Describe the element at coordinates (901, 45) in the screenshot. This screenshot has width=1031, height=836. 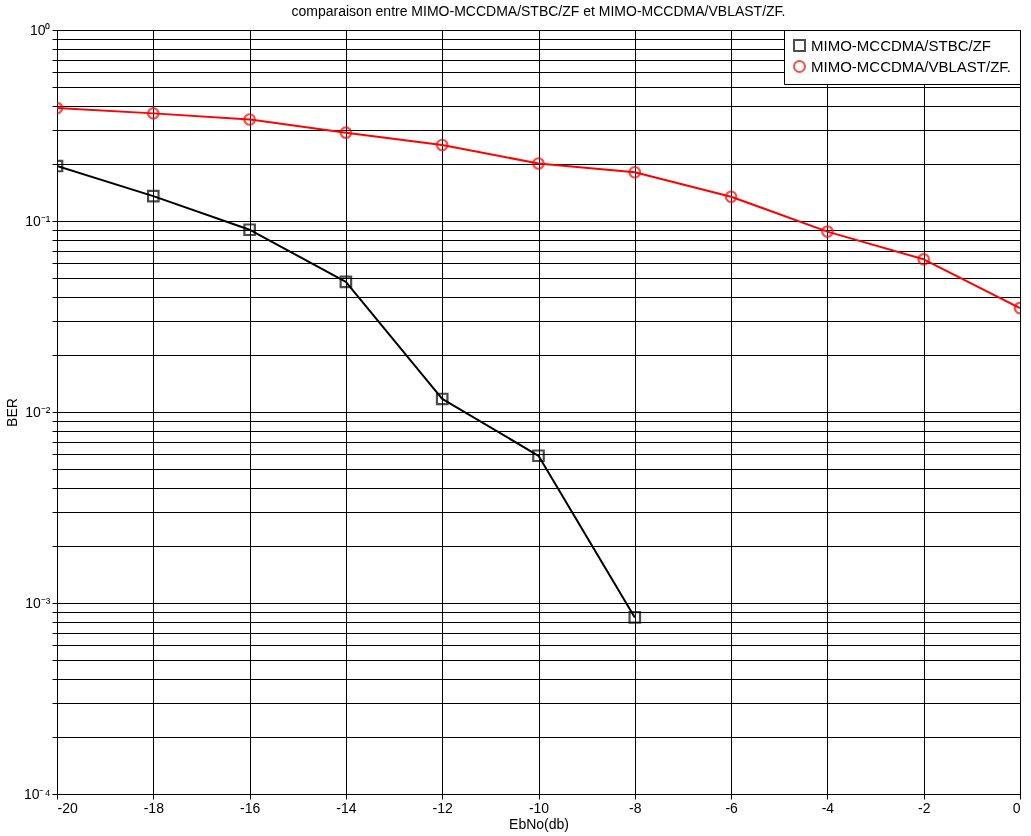
I see `legend-label: MIMO-MCCDMA/STBC/ZF` at that location.